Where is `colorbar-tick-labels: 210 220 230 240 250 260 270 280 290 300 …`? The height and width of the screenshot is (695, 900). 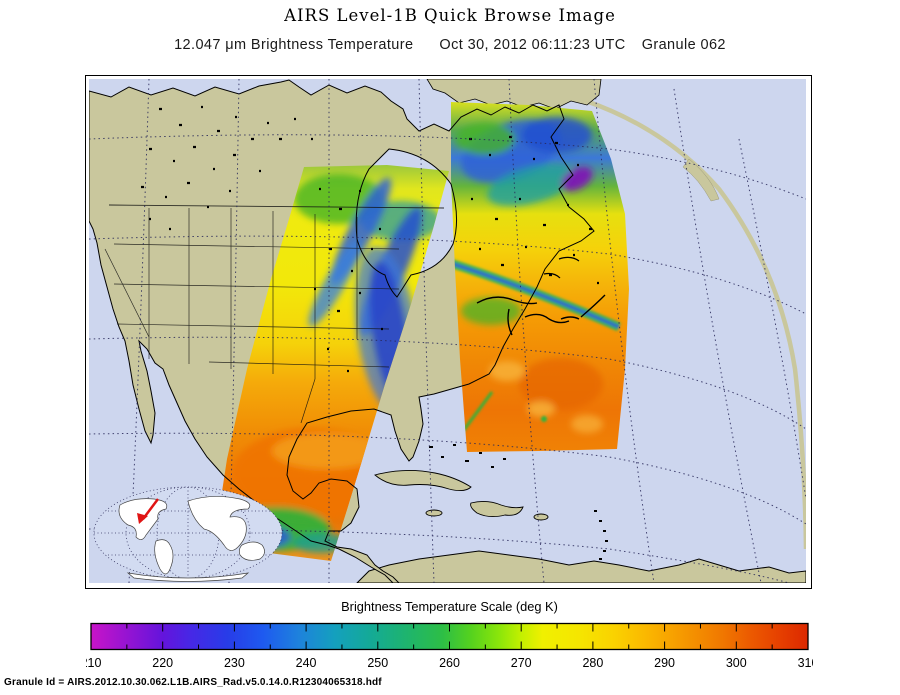 colorbar-tick-labels: 210 220 230 240 250 260 270 280 290 300 … is located at coordinates (450, 663).